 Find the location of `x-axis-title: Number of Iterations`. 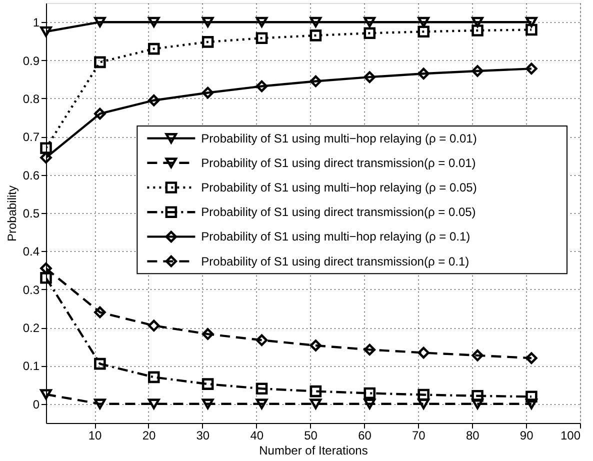

x-axis-title: Number of Iterations is located at coordinates (313, 451).